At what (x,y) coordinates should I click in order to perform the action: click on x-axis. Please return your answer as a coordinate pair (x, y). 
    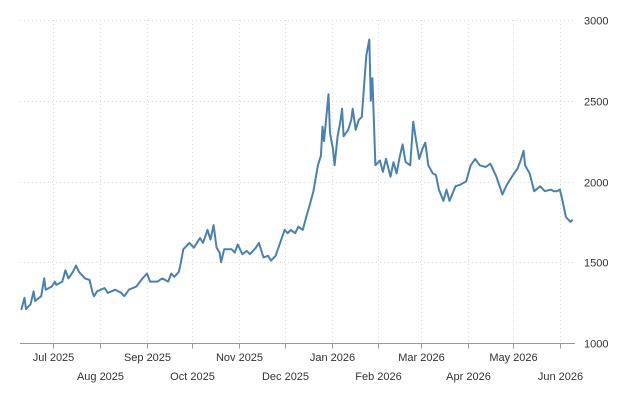
    Looking at the image, I should click on (297, 346).